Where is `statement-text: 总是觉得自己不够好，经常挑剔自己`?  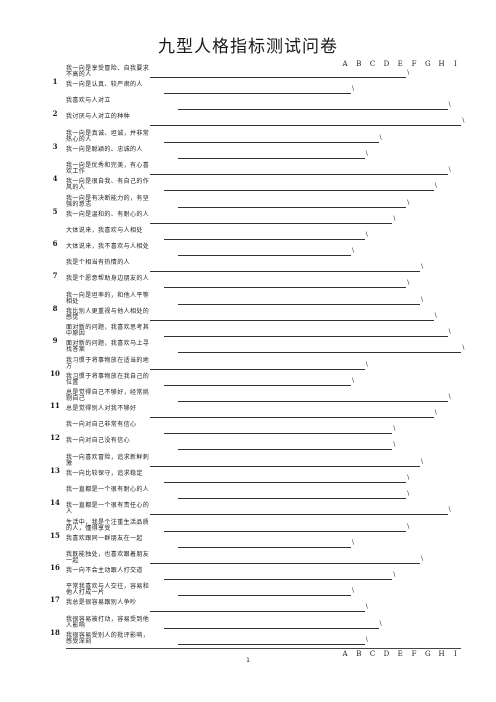 statement-text: 总是觉得自己不够好，经常挑剔自己 is located at coordinates (108, 395).